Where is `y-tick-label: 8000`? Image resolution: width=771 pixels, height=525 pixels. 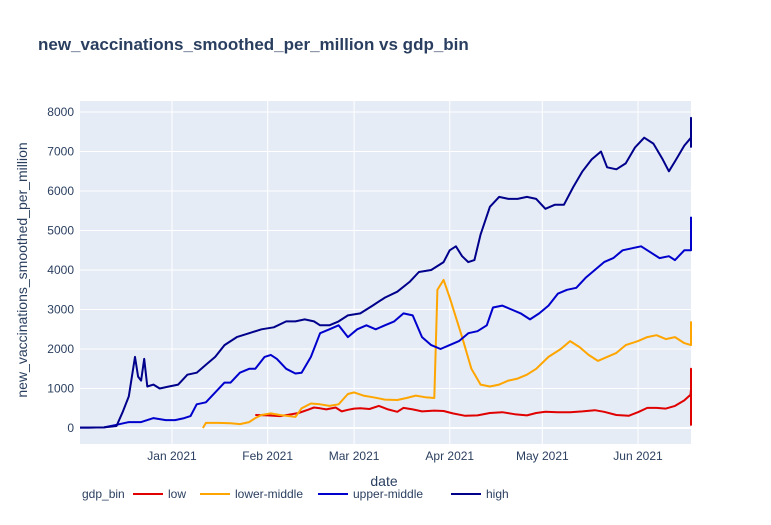
y-tick-label: 8000 is located at coordinates (60, 112).